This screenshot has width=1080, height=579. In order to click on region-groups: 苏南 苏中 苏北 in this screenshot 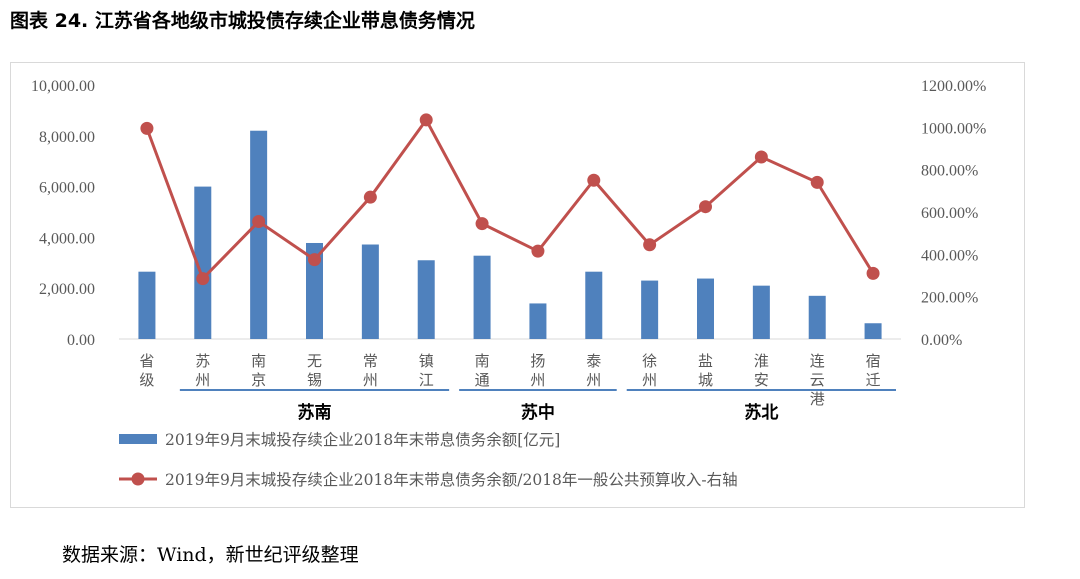, I will do `click(537, 406)`.